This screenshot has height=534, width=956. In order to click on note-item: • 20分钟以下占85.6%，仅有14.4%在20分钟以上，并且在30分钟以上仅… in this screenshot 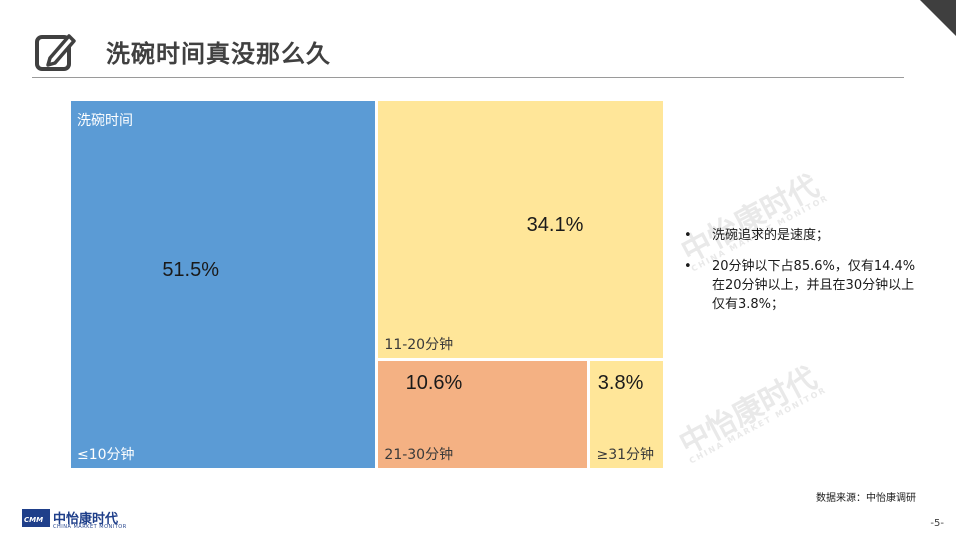, I will do `click(804, 285)`.